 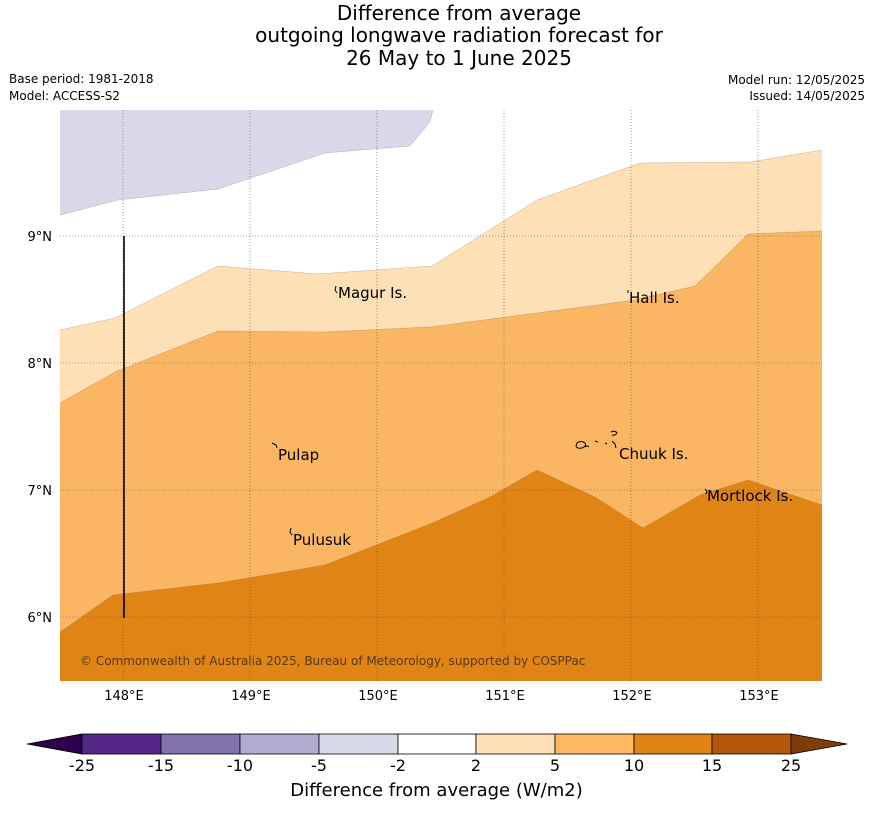 I want to click on lon-tick-149: 149°E, so click(x=251, y=696).